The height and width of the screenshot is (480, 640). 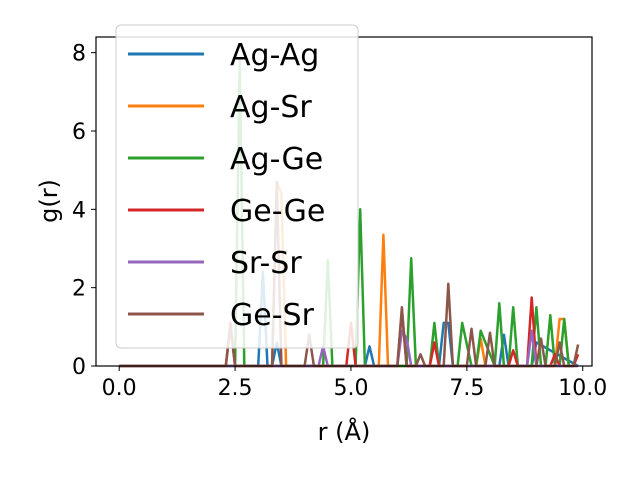 I want to click on x-tick-label: 5.0, so click(x=350, y=388).